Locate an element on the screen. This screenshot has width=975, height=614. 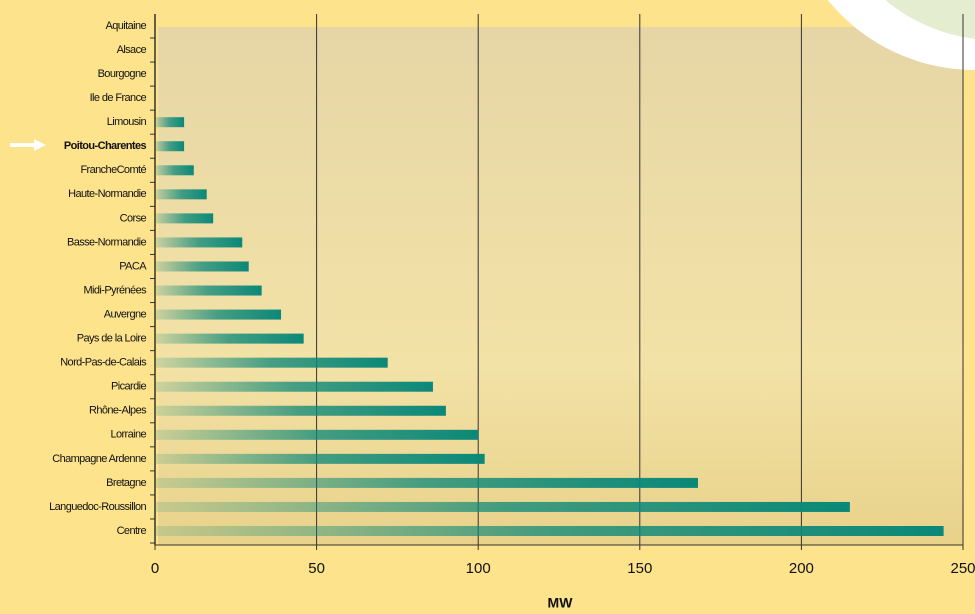
highlight-arrow-head is located at coordinates (40, 145).